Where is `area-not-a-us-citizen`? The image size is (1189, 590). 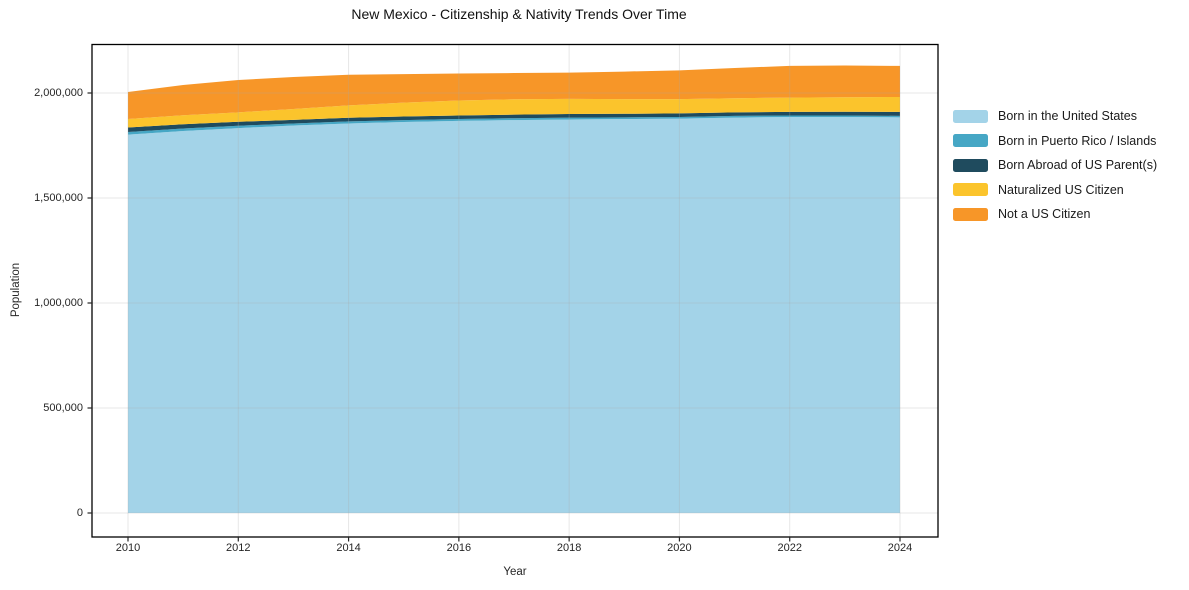
area-not-a-us-citizen is located at coordinates (514, 92).